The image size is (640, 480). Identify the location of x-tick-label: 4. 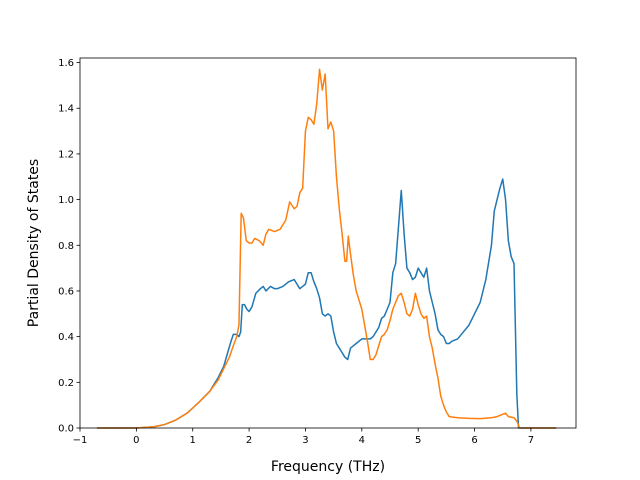
(362, 440).